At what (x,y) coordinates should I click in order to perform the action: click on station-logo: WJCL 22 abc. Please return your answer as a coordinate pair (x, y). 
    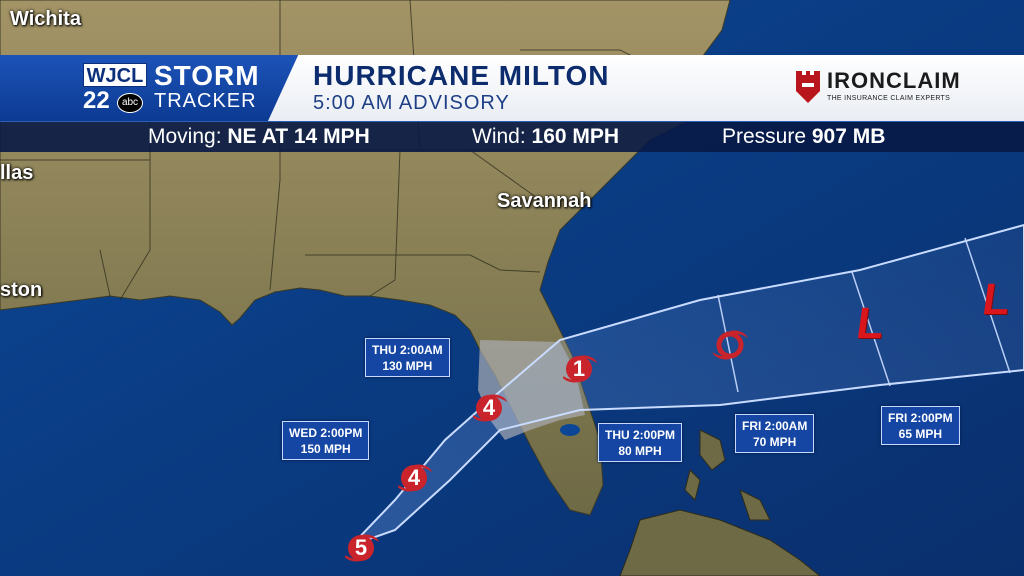
    Looking at the image, I should click on (116, 88).